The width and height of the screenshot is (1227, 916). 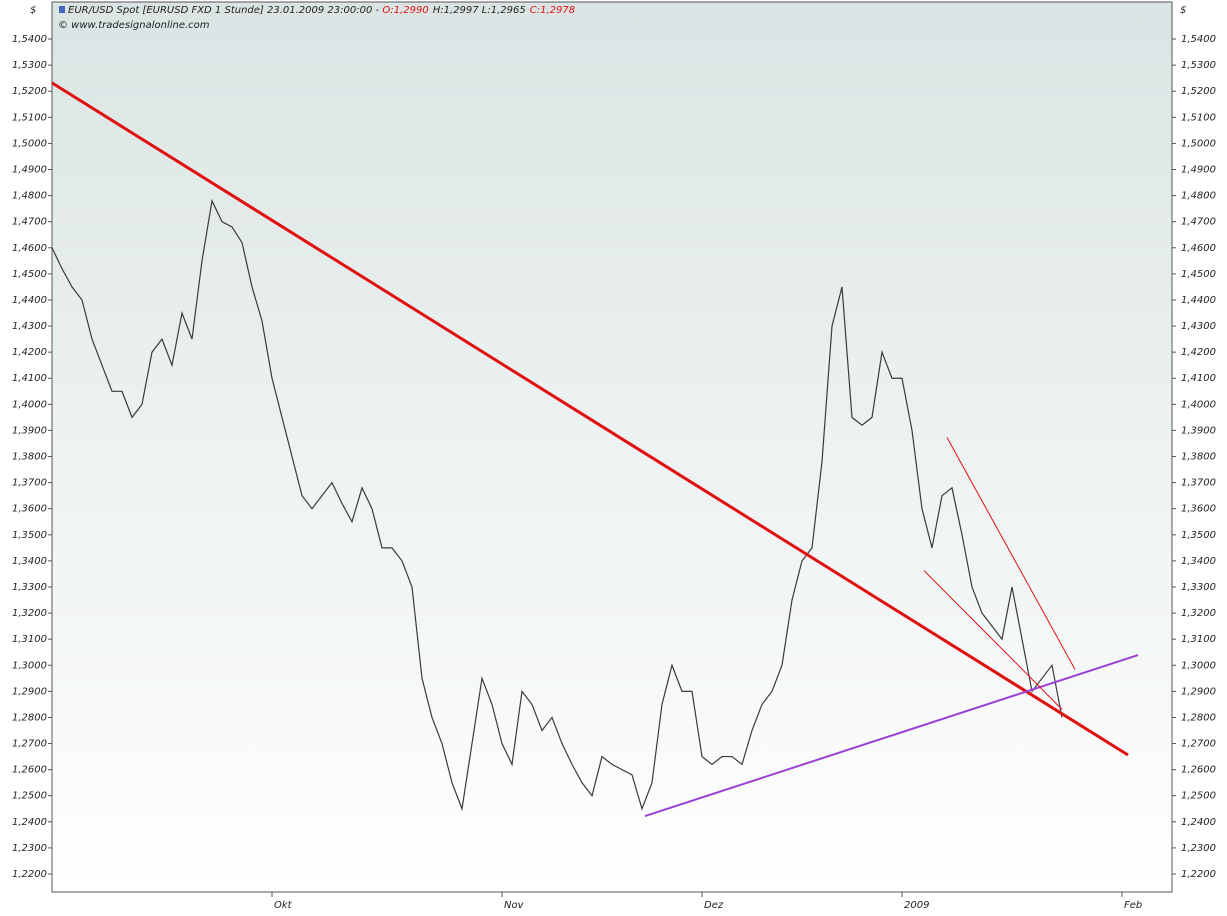 What do you see at coordinates (479, 10) in the screenshot?
I see `high-low: H:1,2997 L:1,2965` at bounding box center [479, 10].